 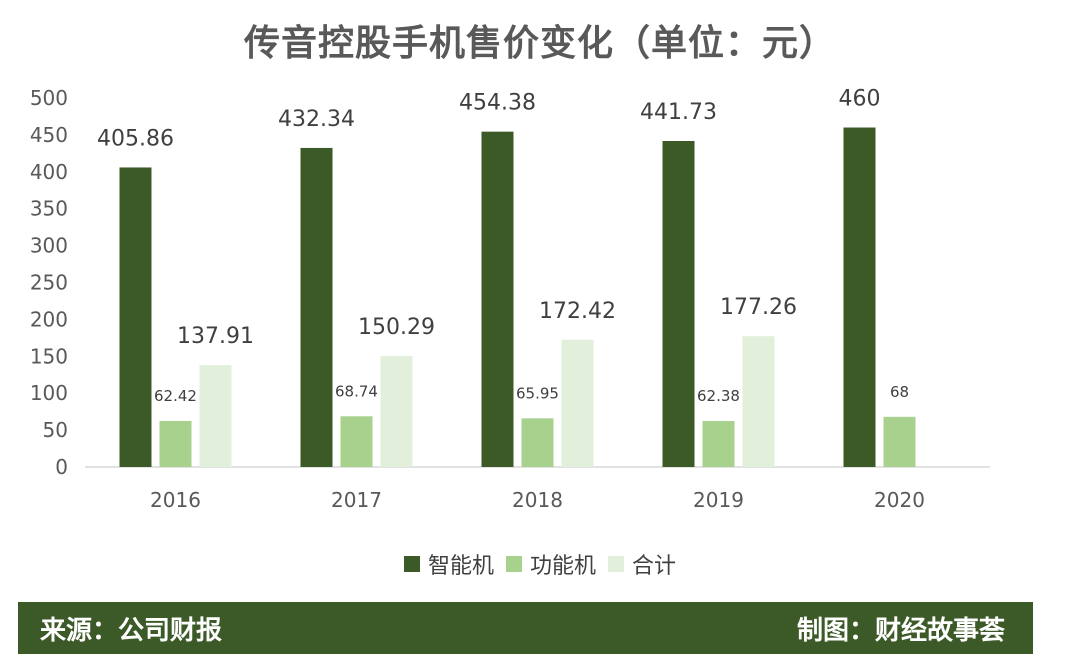 What do you see at coordinates (718, 396) in the screenshot?
I see `data-label: 62.38` at bounding box center [718, 396].